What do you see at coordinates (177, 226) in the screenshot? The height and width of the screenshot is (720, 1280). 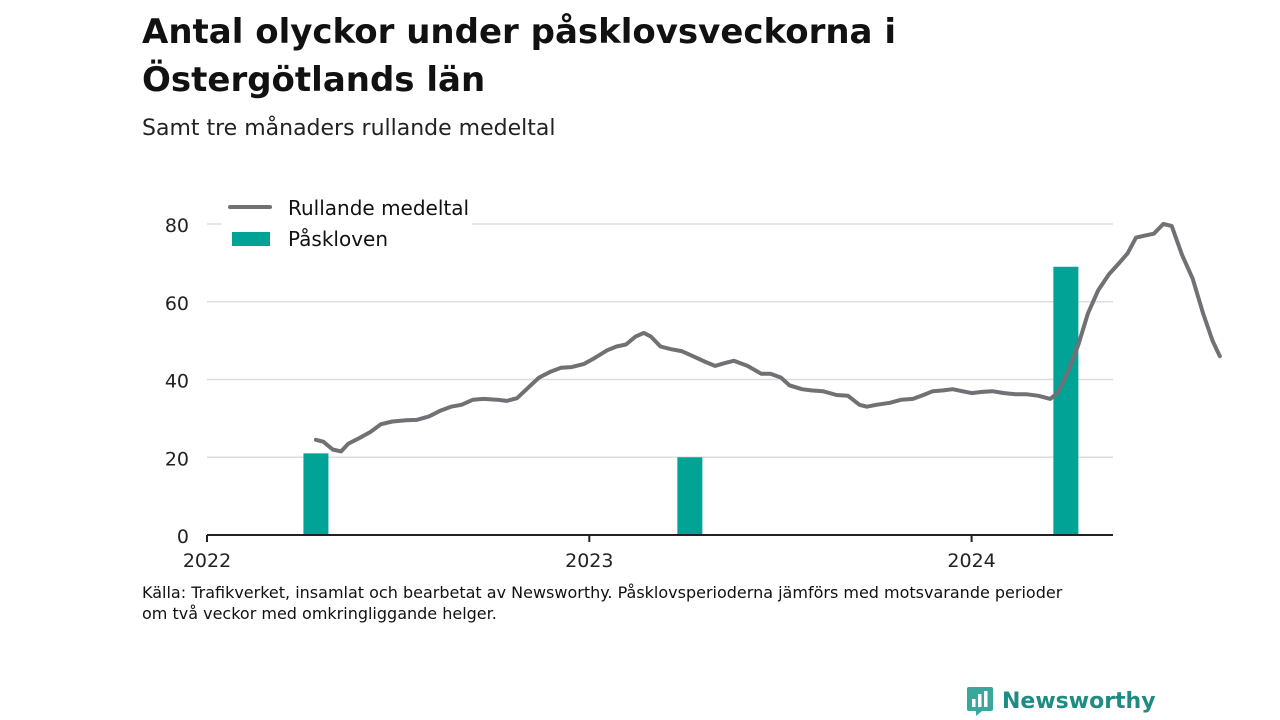 I see `y-tick-label: 80` at bounding box center [177, 226].